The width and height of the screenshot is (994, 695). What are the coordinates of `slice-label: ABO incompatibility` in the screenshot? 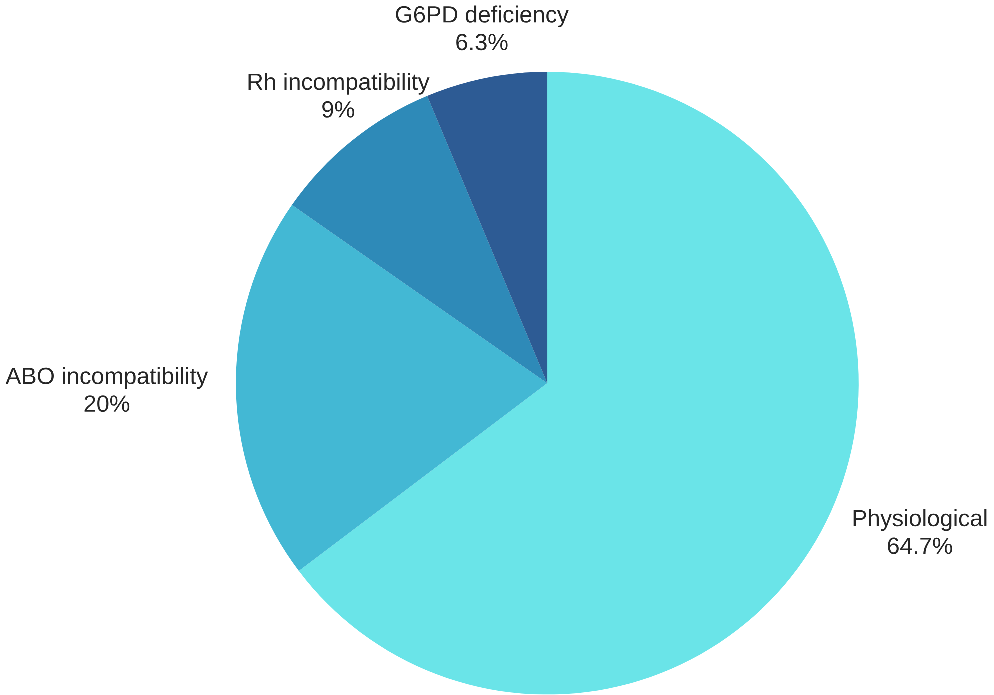 It's located at (107, 378).